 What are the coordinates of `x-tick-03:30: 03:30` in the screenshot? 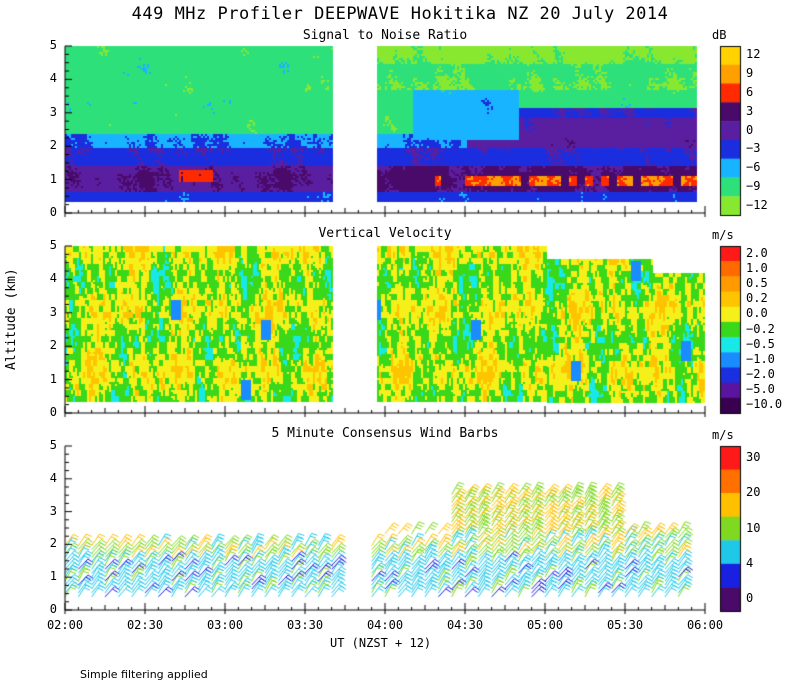 It's located at (305, 625).